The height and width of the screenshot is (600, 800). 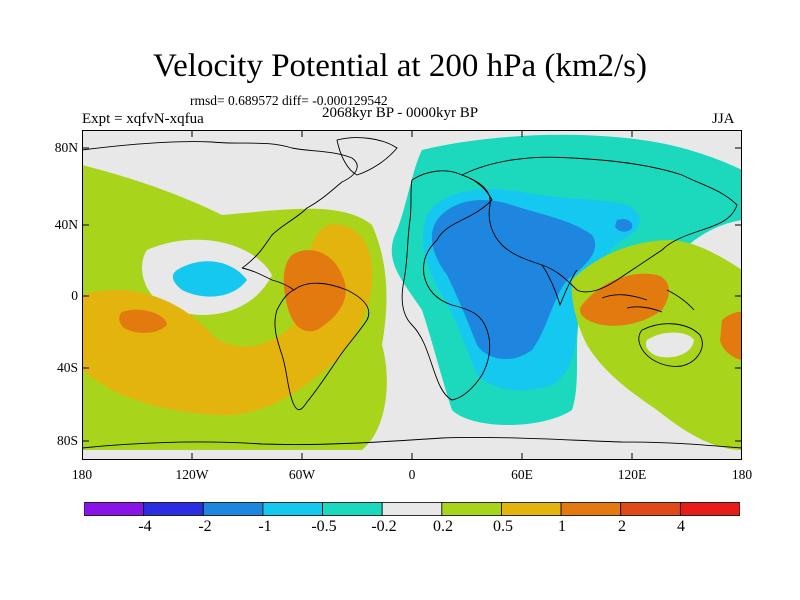 I want to click on colorbar-label-3: -1, so click(x=265, y=526).